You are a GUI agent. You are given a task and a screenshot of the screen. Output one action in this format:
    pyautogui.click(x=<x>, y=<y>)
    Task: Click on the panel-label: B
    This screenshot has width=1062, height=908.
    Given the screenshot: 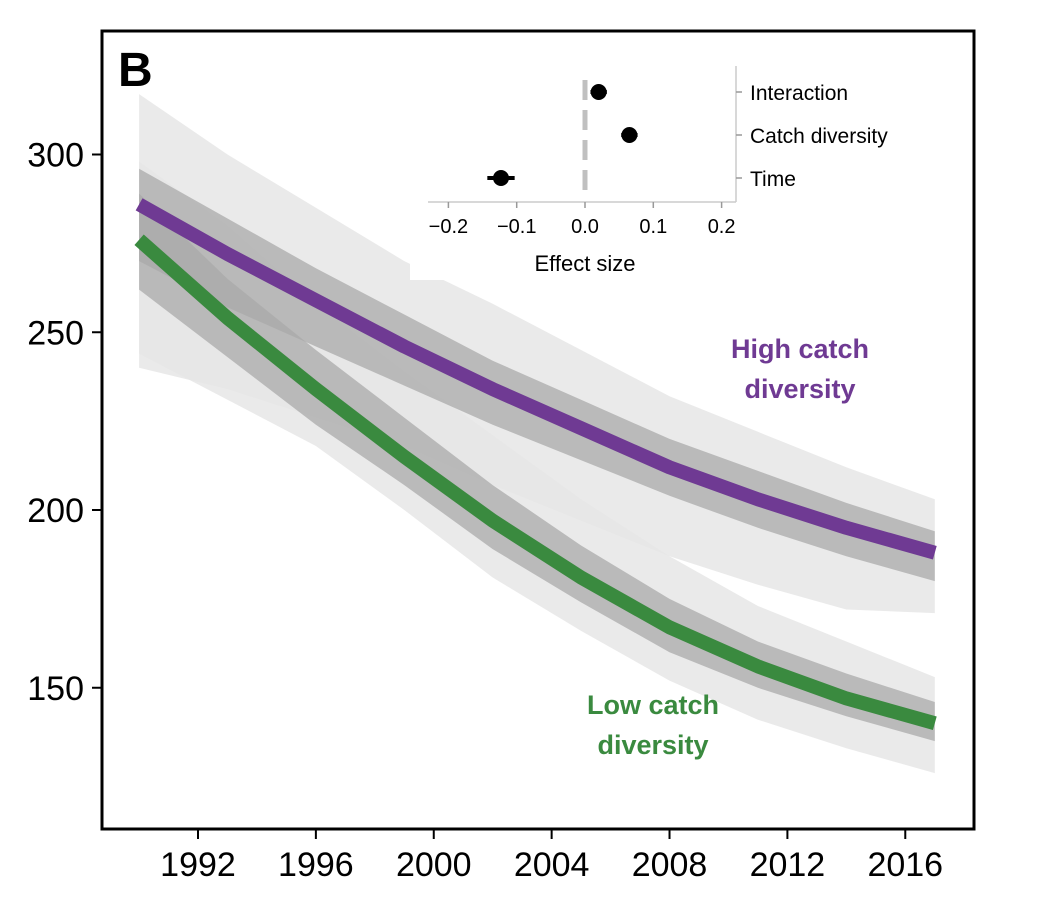 What is the action you would take?
    pyautogui.click(x=135, y=70)
    